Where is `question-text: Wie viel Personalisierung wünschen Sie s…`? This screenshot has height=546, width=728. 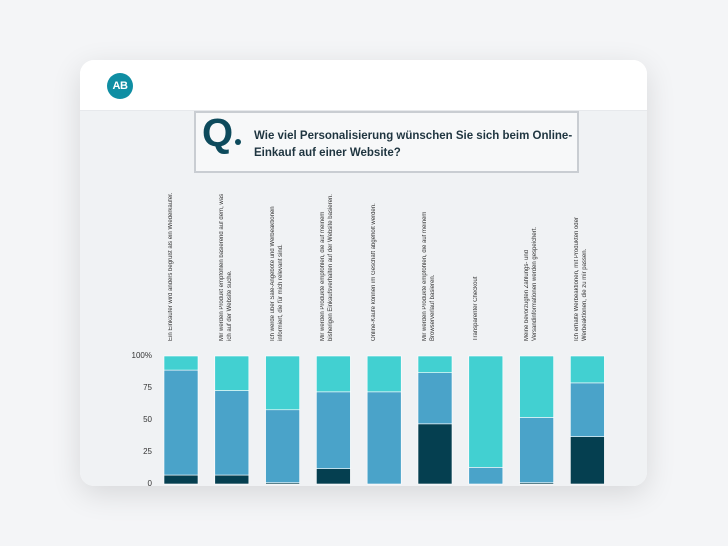
question-text: Wie viel Personalisierung wünschen Sie s… is located at coordinates (413, 144).